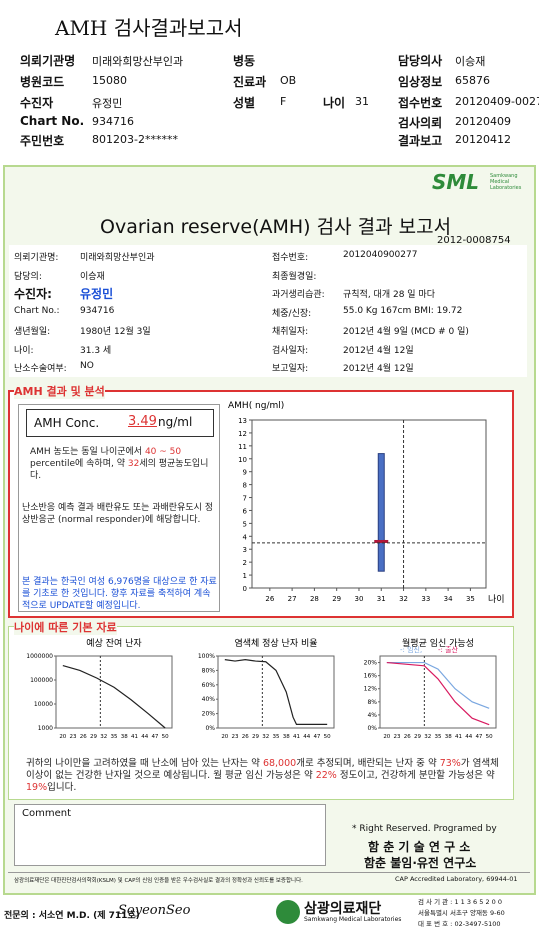 The image size is (539, 931). Describe the element at coordinates (87, 366) in the screenshot. I see `info-value: NO` at that location.